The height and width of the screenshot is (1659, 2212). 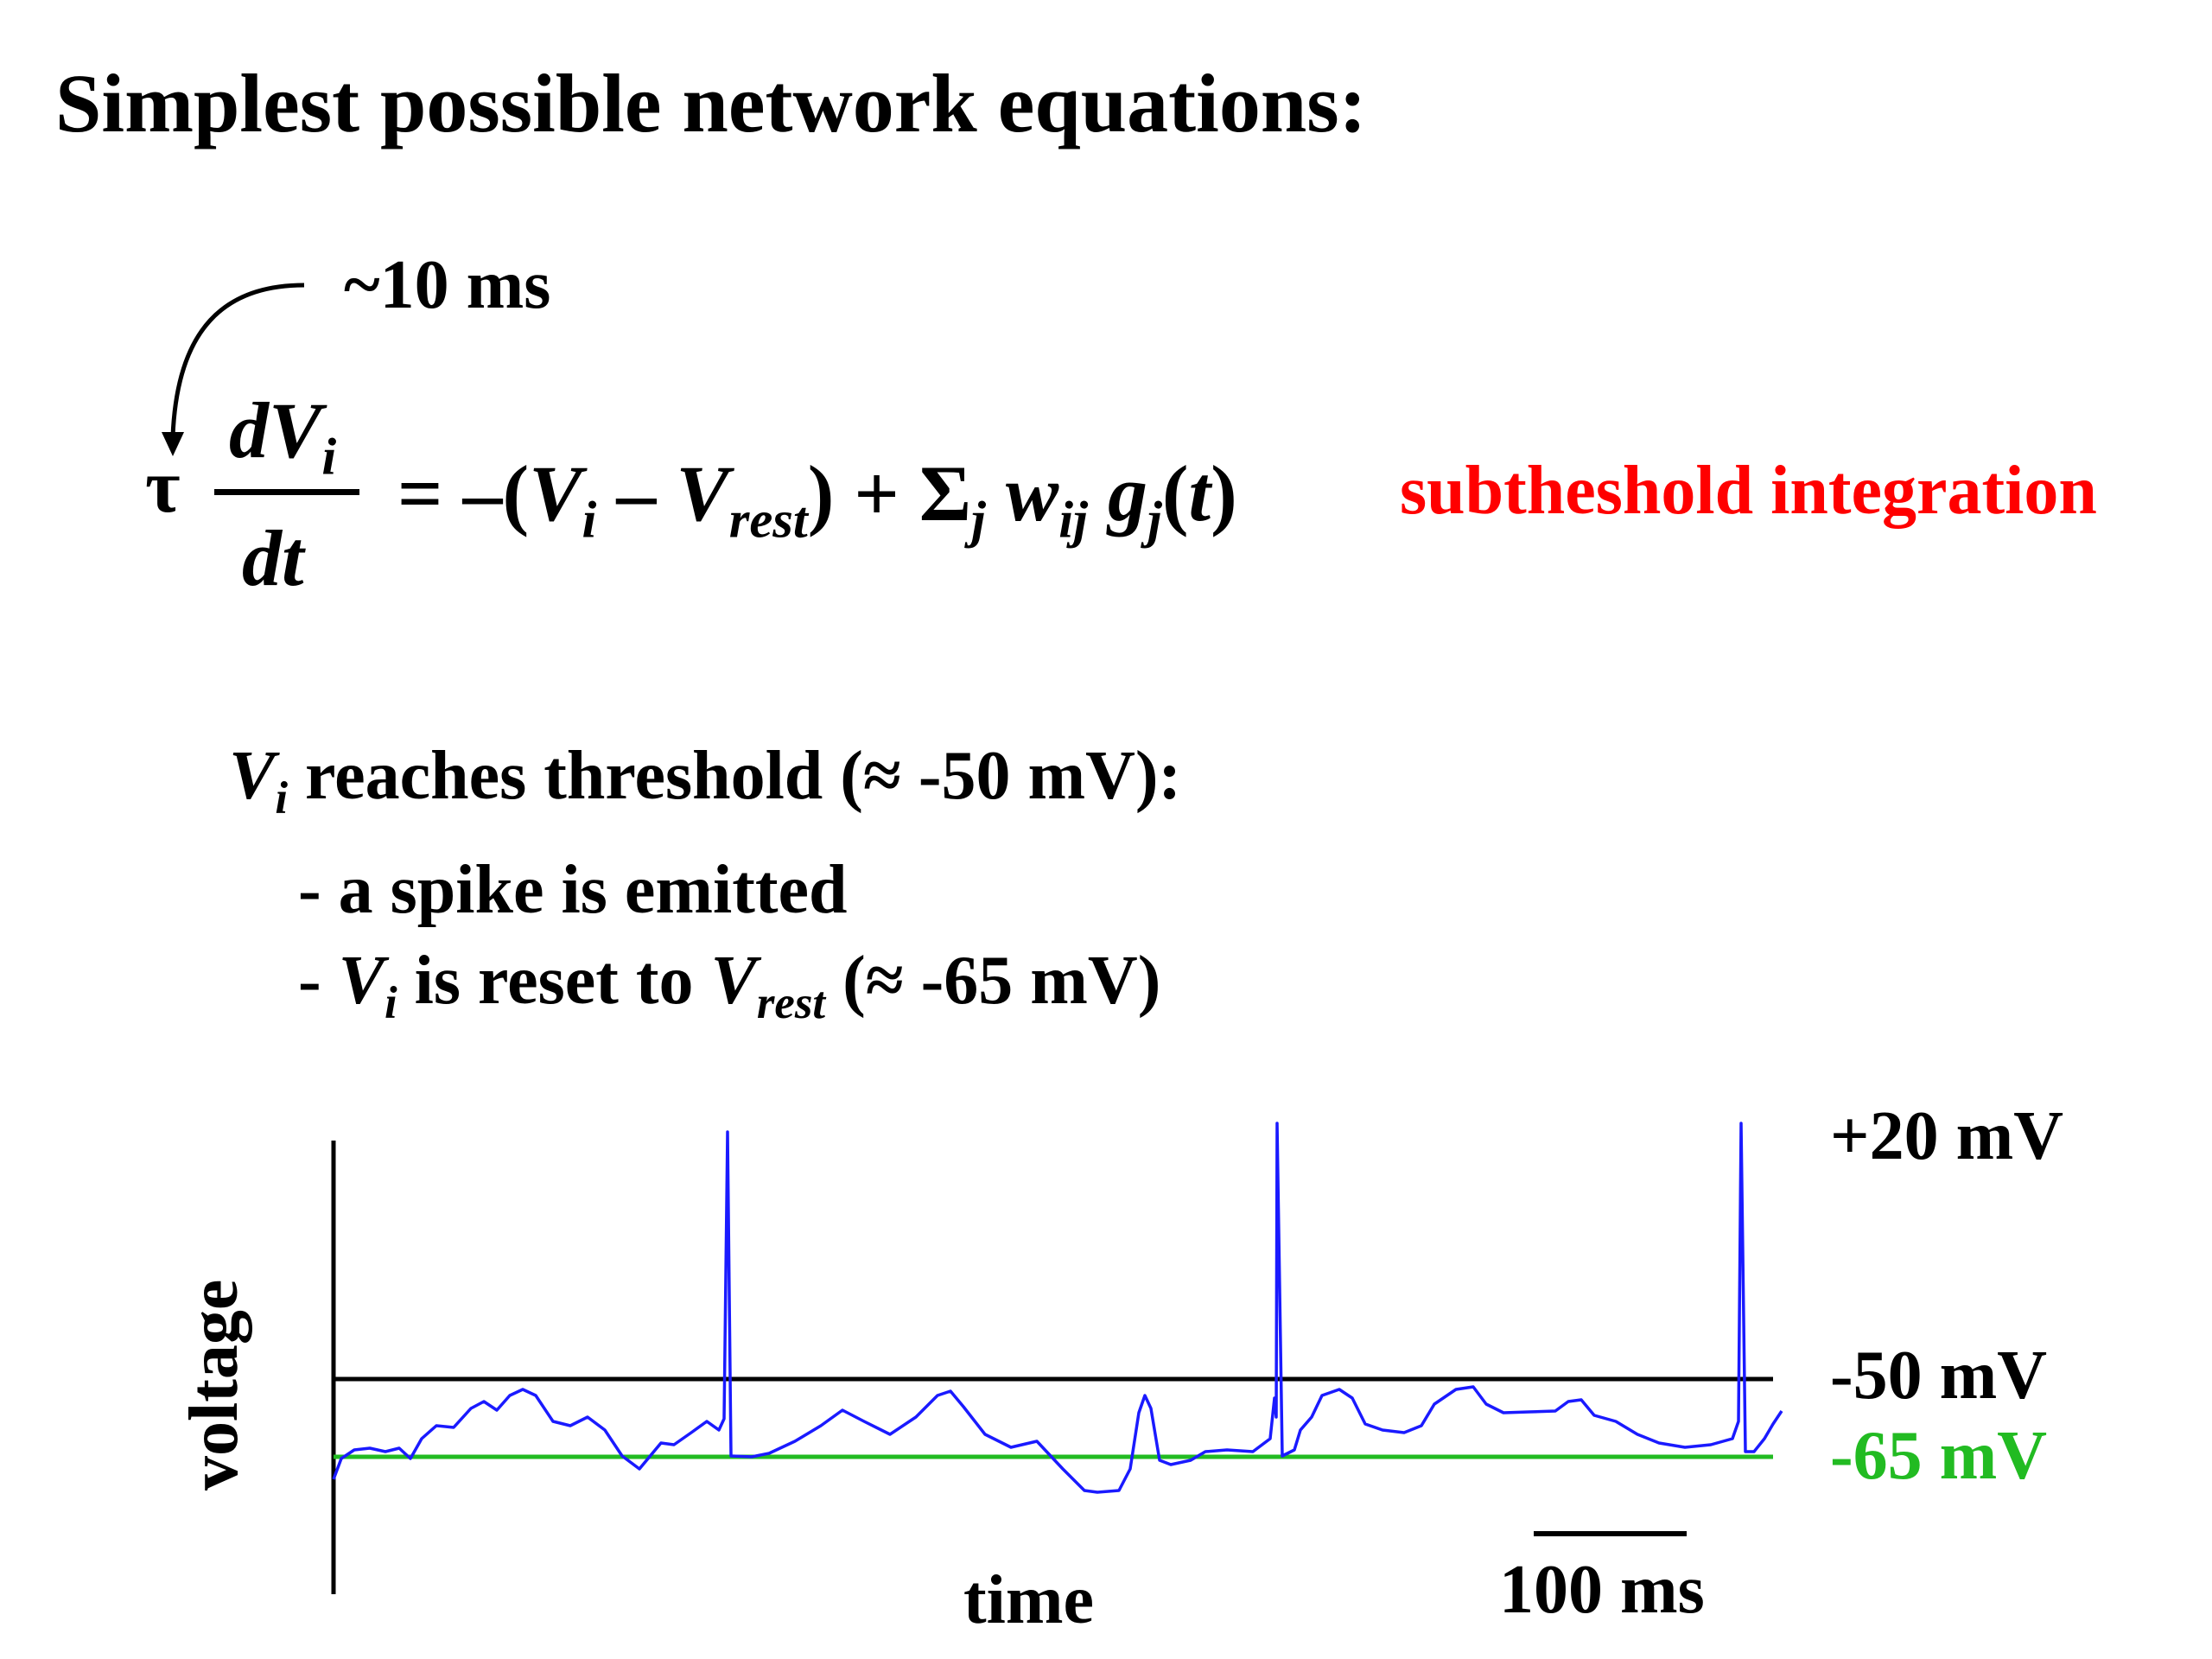 I want to click on bullet-reset: - Vi is reset to Vrest (≈ -65 mV), so click(x=729, y=986).